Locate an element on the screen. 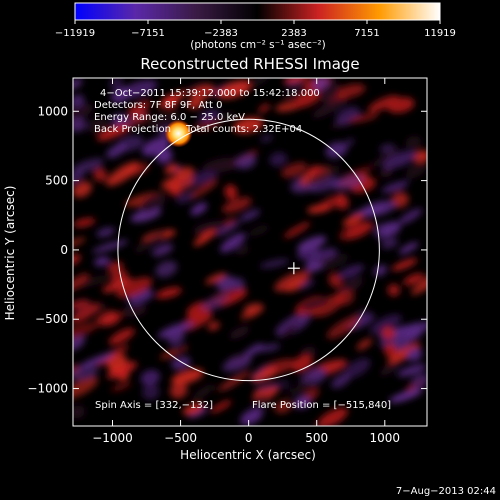  y-tick-label: −500 is located at coordinates (51, 319).